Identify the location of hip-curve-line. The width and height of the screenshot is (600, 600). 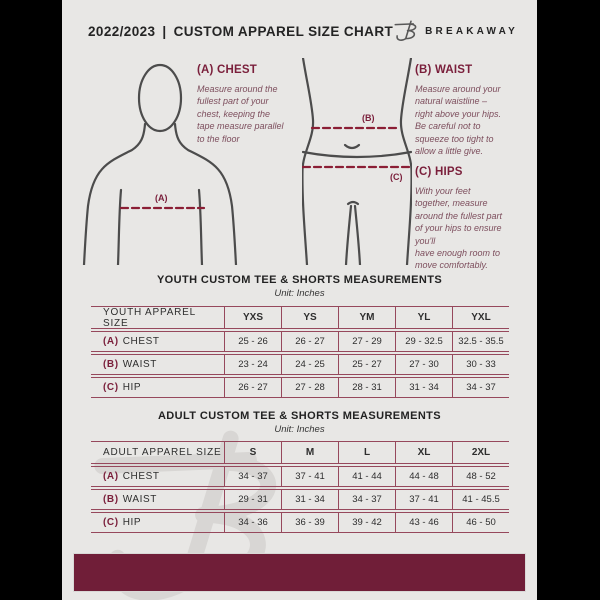
(357, 154).